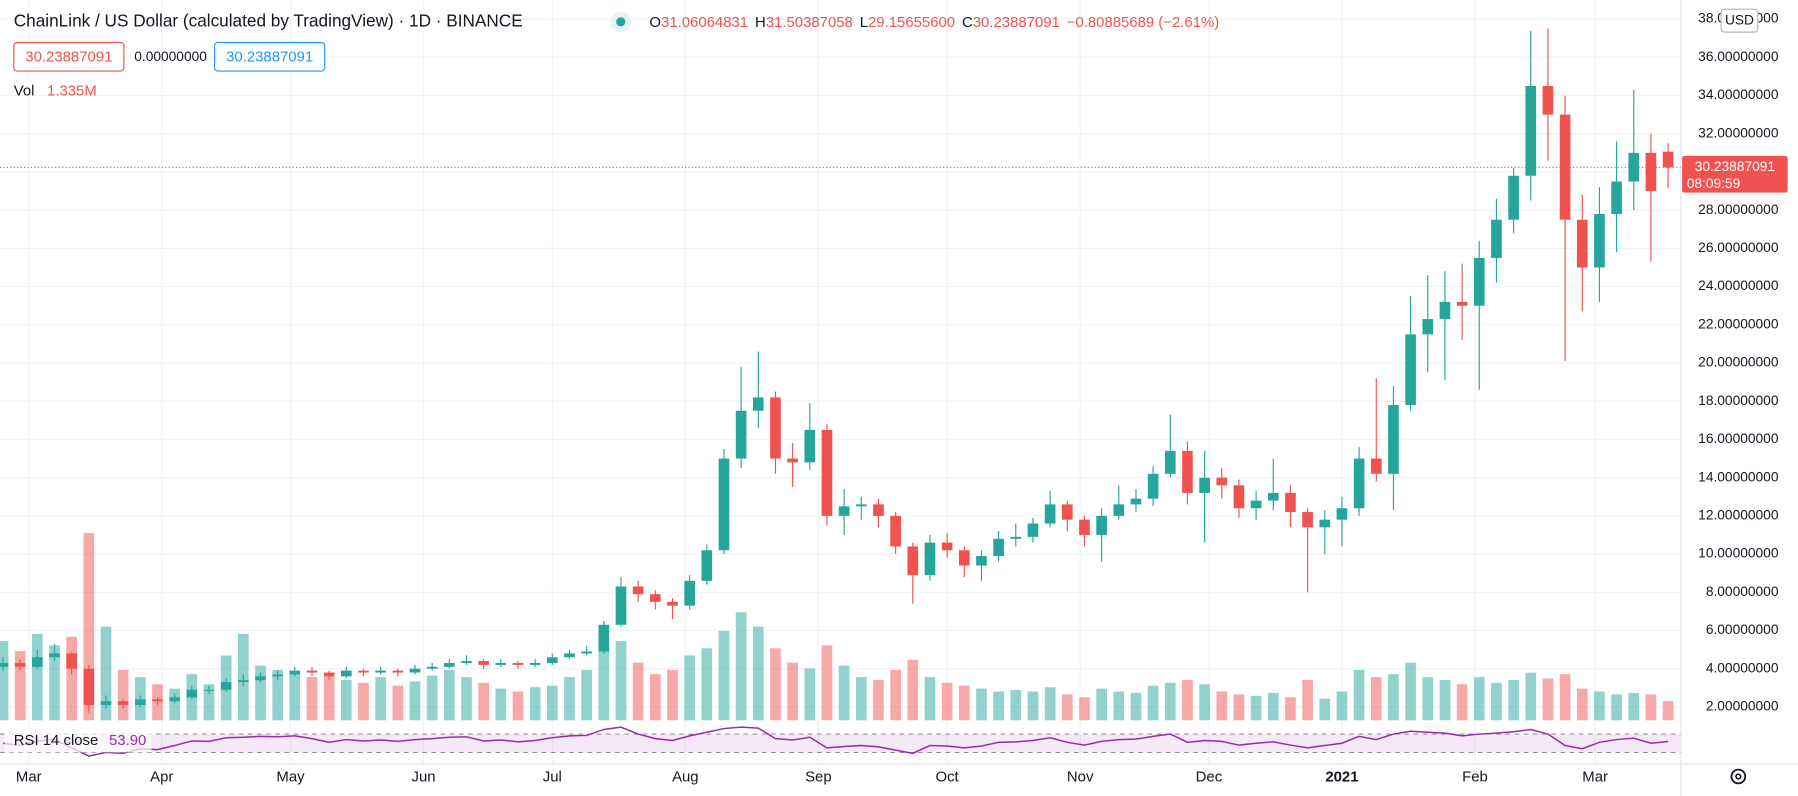 The height and width of the screenshot is (796, 1798). Describe the element at coordinates (161, 778) in the screenshot. I see `x-tick-label: Apr` at that location.